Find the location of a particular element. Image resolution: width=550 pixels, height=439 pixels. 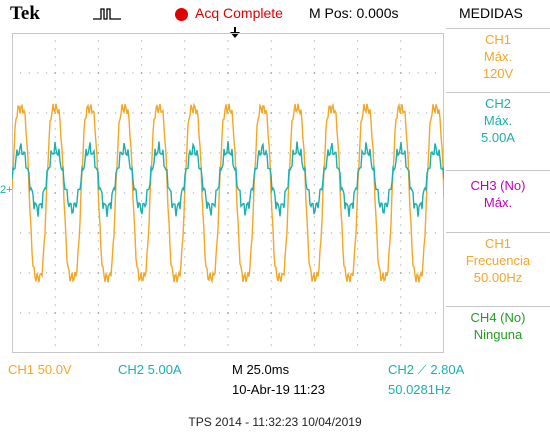

measure-5: CH4 (No) Ninguna is located at coordinates (498, 331).